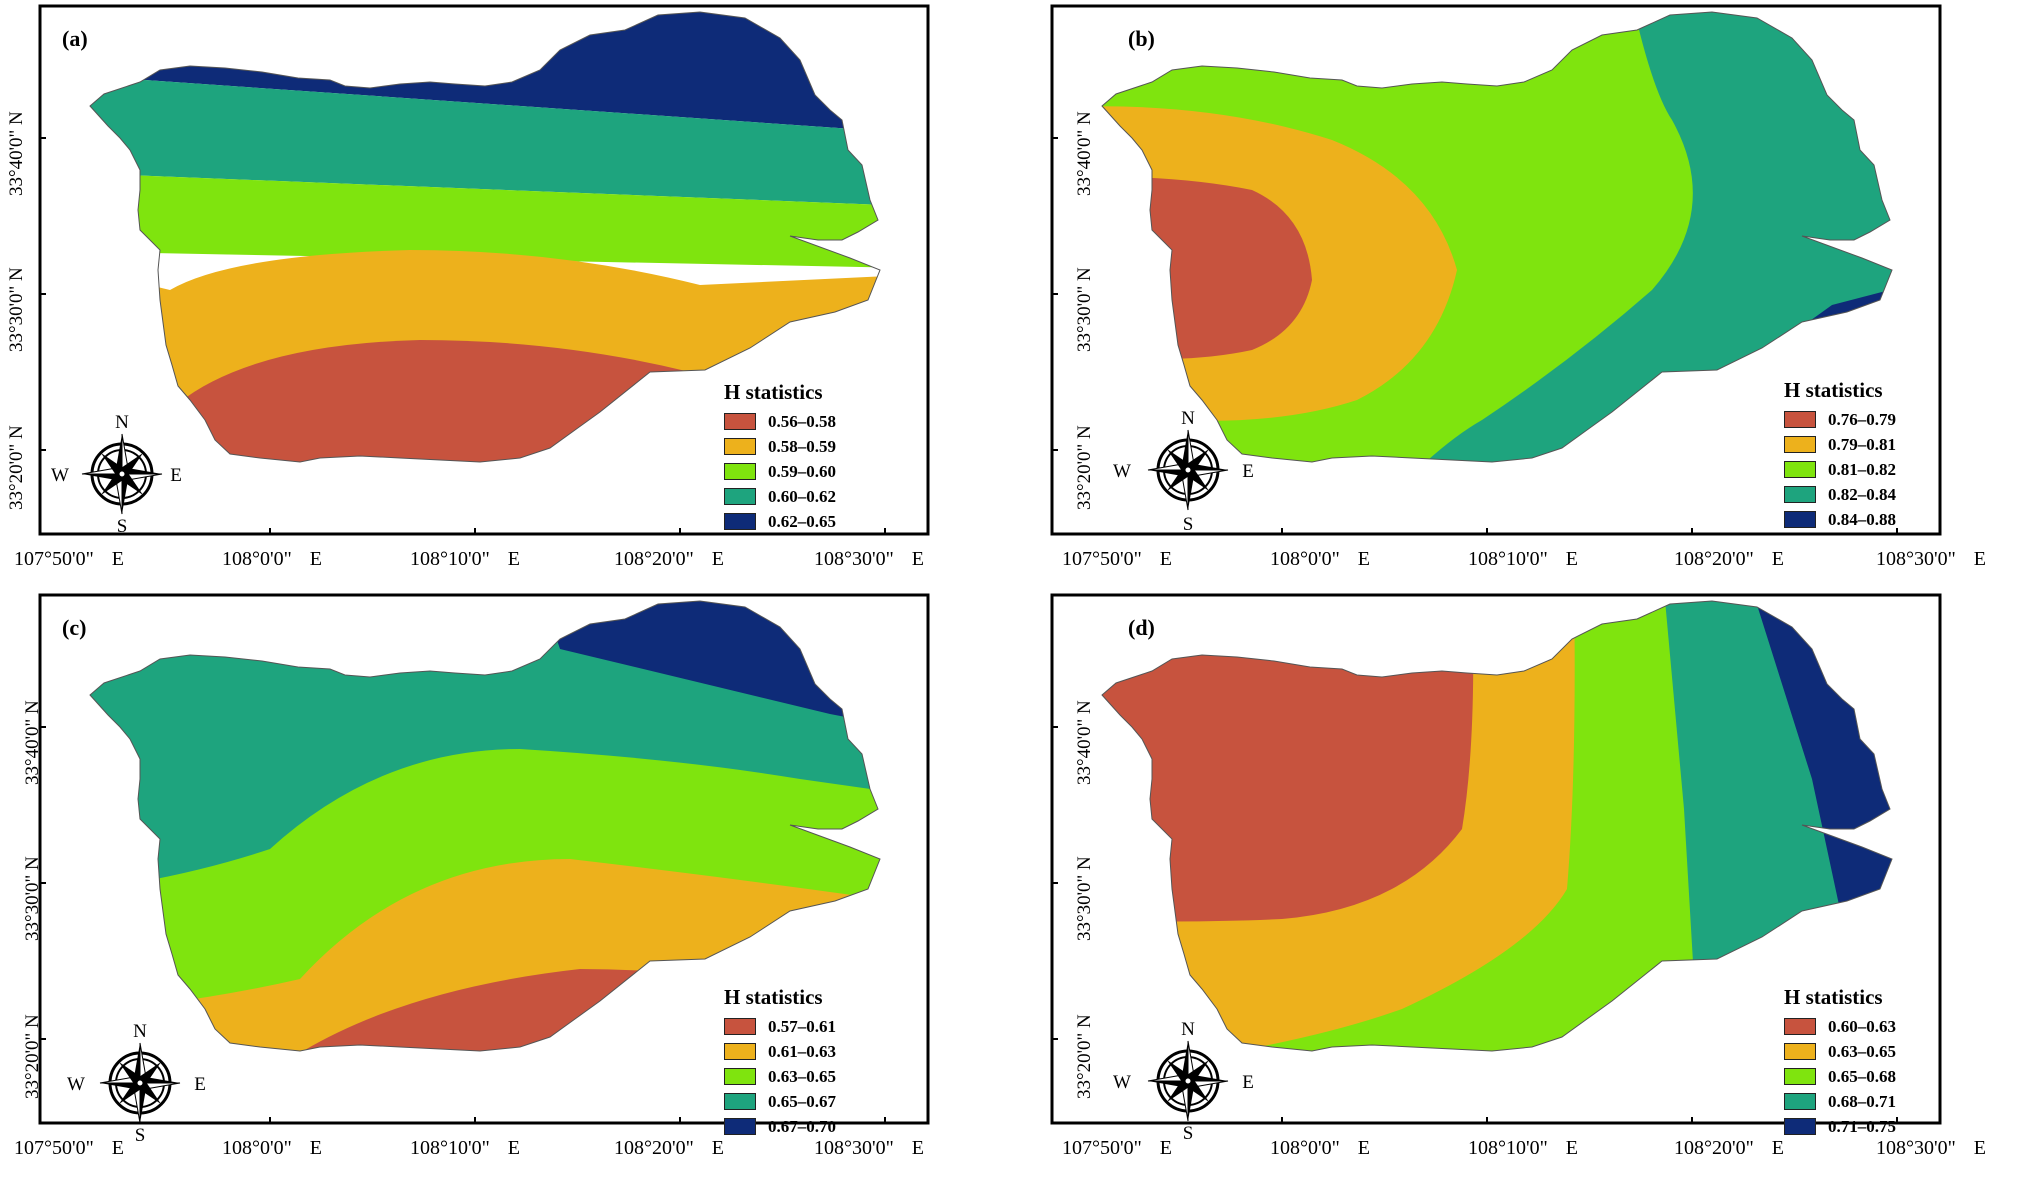 The image size is (2024, 1177). I want to click on legend-item: 0.65–0.67, so click(809, 1101).